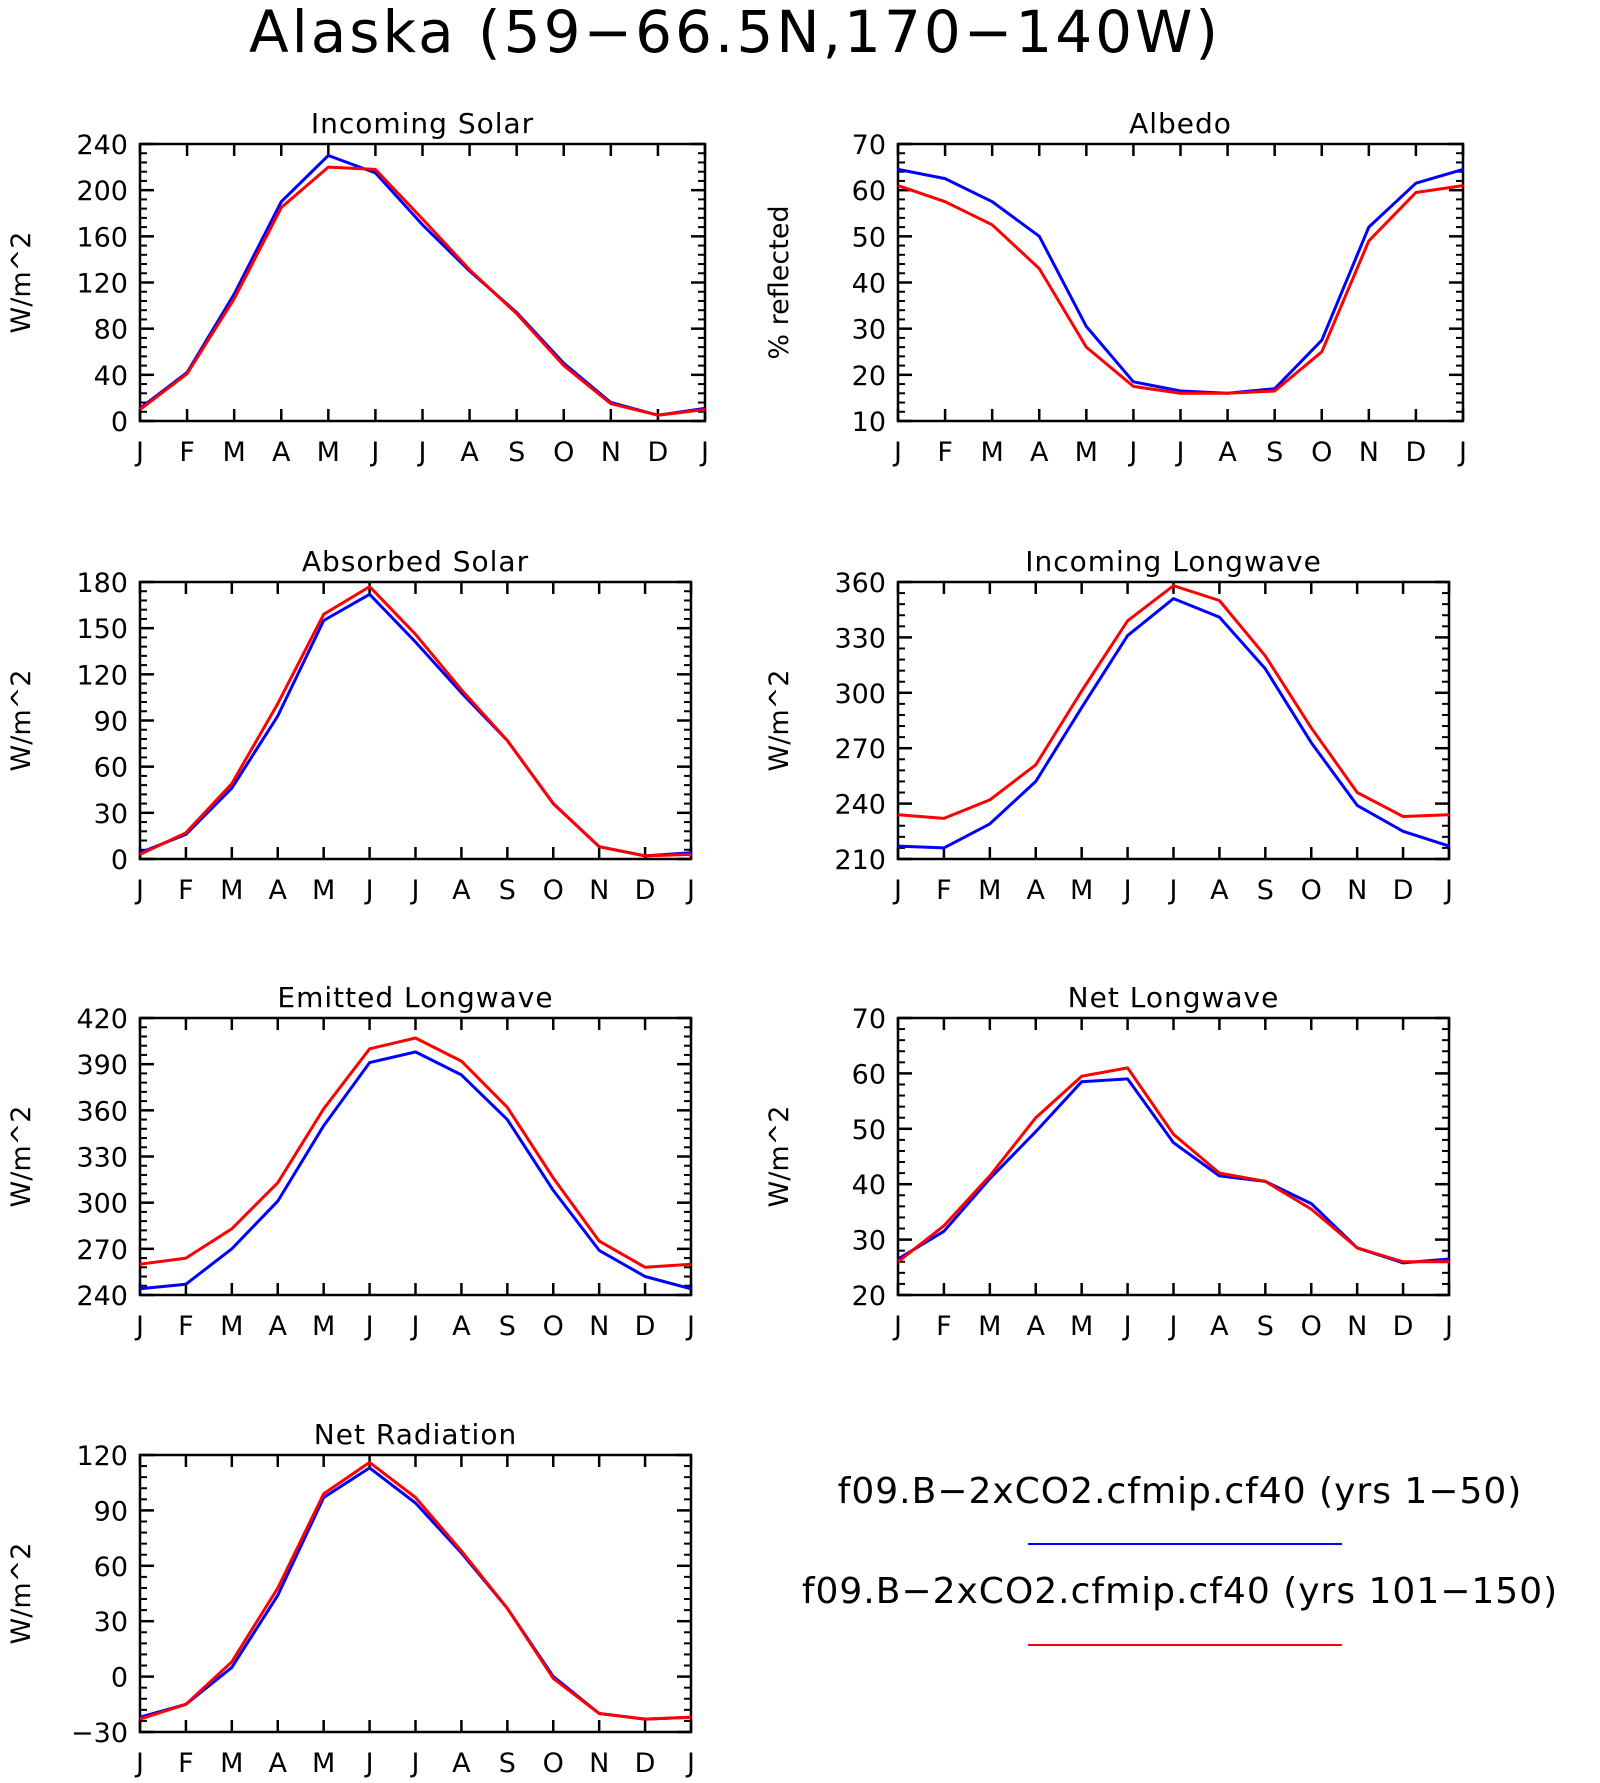 The height and width of the screenshot is (1783, 1600). I want to click on y-tick-label: 300, so click(102, 1204).